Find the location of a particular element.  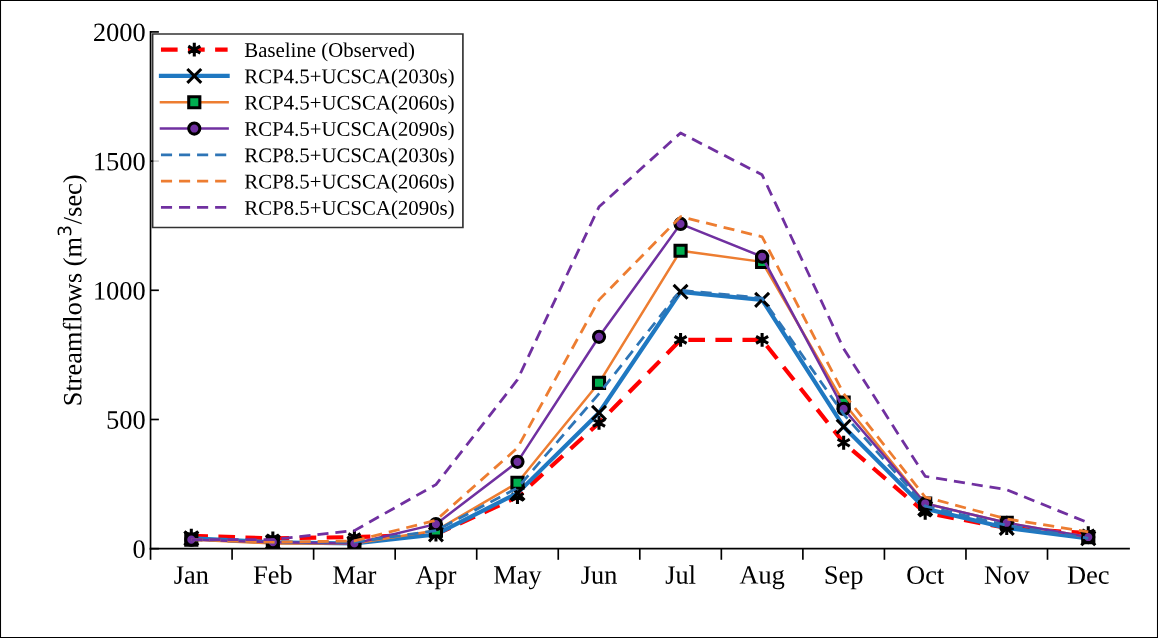

legend-label: RCP8.5+UCSCA(2030s) is located at coordinates (349, 157).